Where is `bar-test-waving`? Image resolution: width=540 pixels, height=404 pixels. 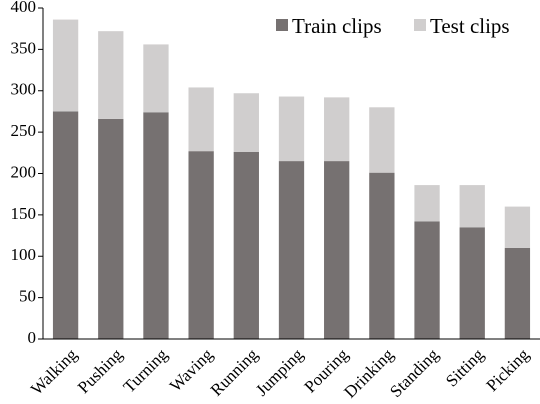 bar-test-waving is located at coordinates (201, 119).